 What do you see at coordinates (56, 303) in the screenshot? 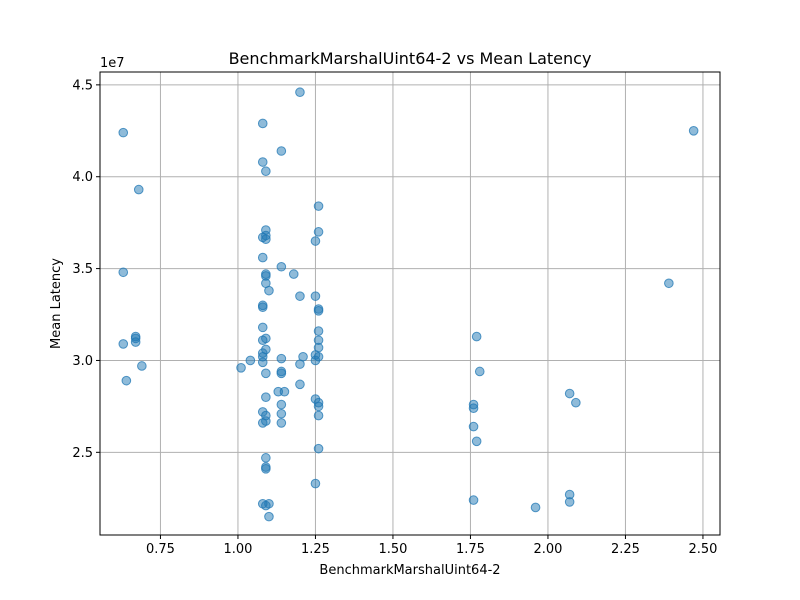
I see `y-axis-label: Mean Latency` at bounding box center [56, 303].